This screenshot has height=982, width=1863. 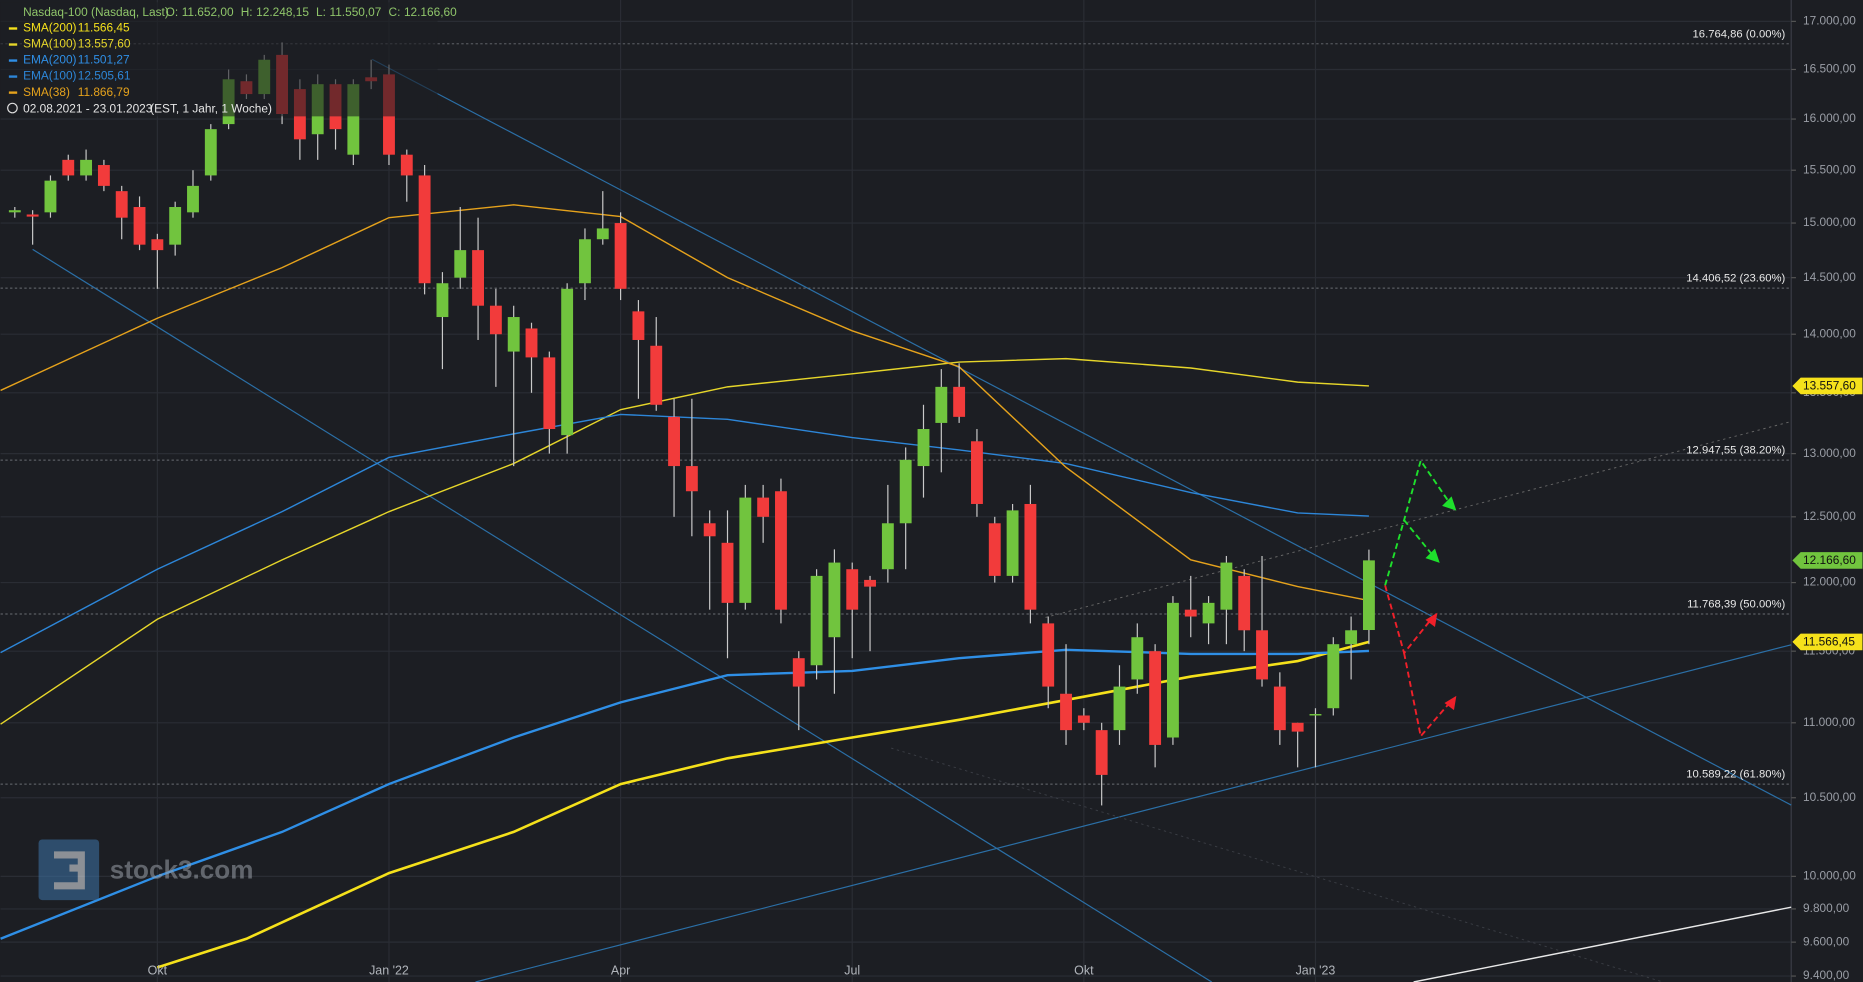 I want to click on ohlc-value: 11.550,07, so click(x=356, y=12).